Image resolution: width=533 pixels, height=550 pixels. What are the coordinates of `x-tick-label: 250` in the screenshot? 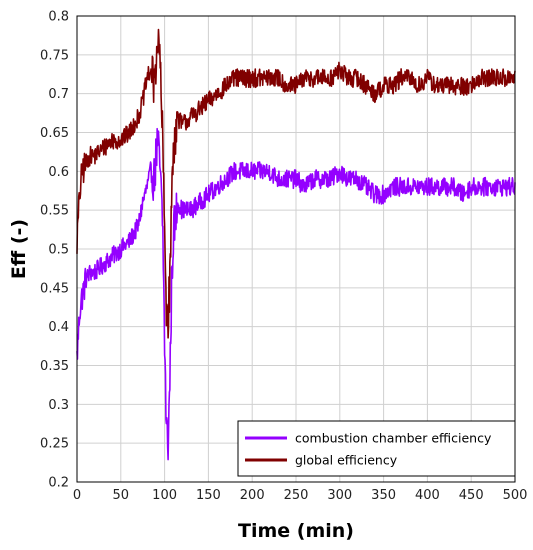 It's located at (296, 495).